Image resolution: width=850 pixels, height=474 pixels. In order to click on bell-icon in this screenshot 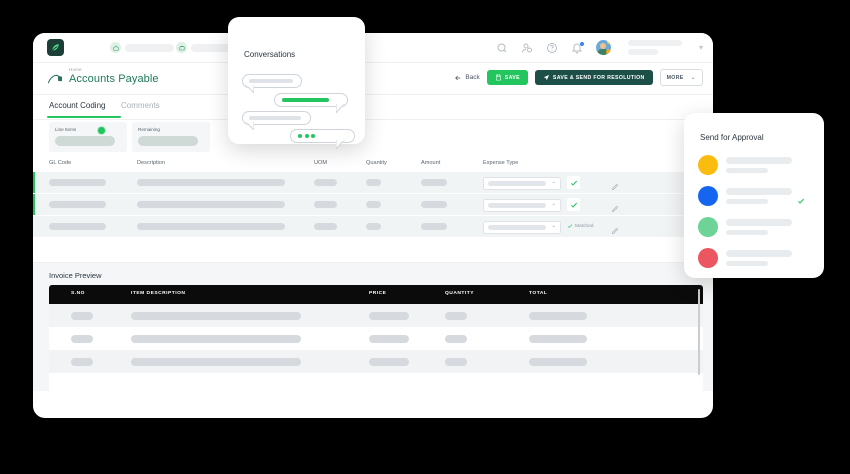, I will do `click(577, 47)`.